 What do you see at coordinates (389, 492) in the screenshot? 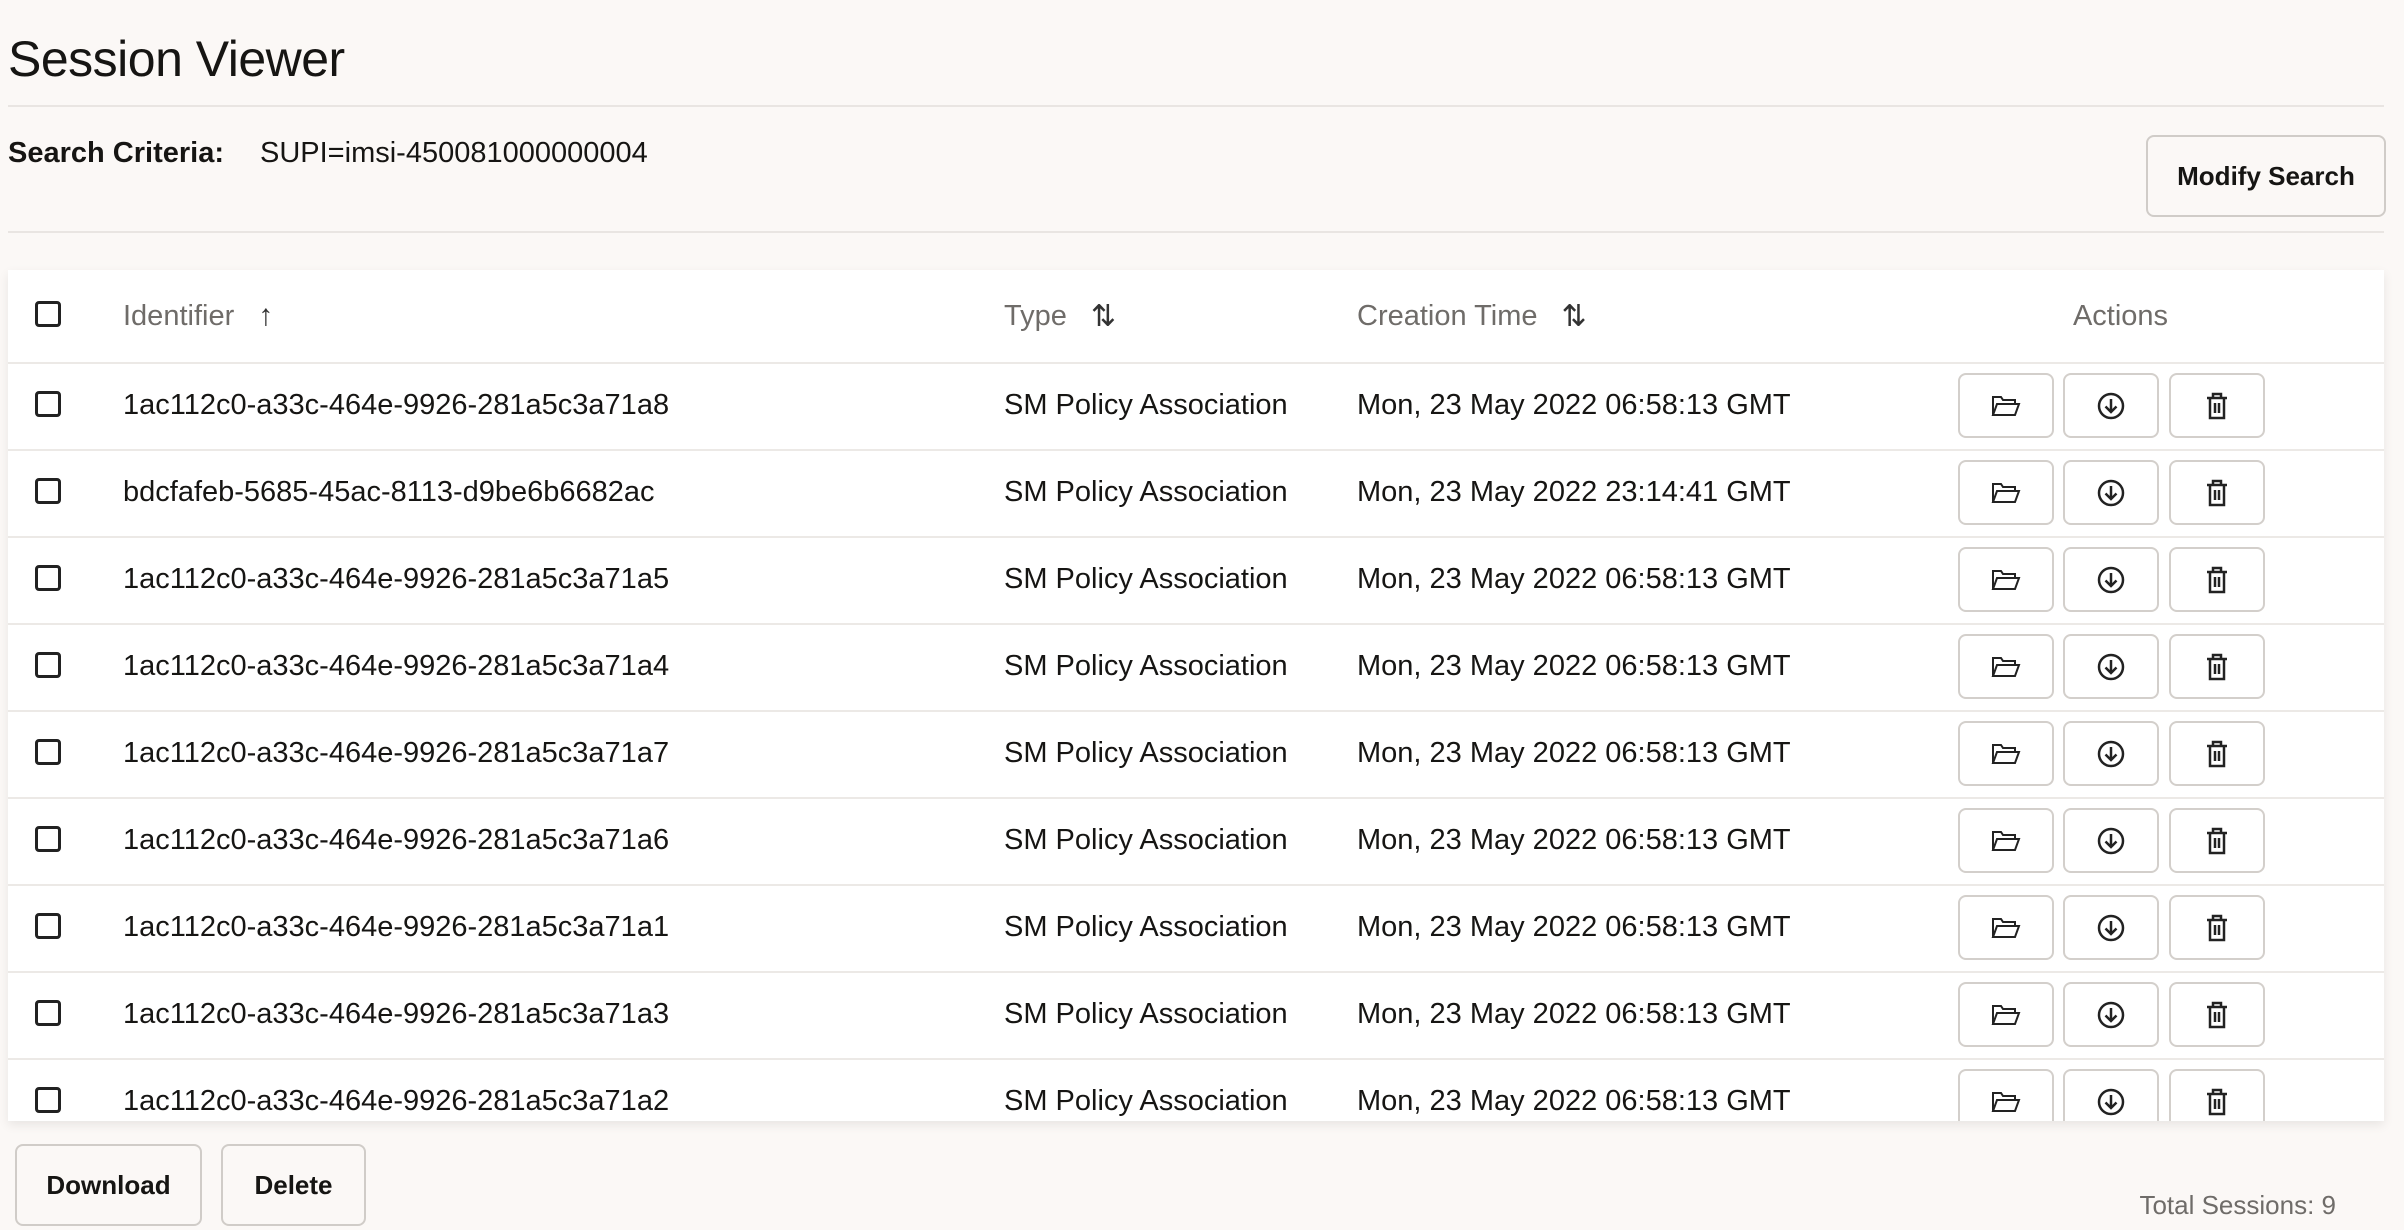
I see `identifier-cell: bdcfafeb-5685-45ac-8113-d9be6b6682ac` at bounding box center [389, 492].